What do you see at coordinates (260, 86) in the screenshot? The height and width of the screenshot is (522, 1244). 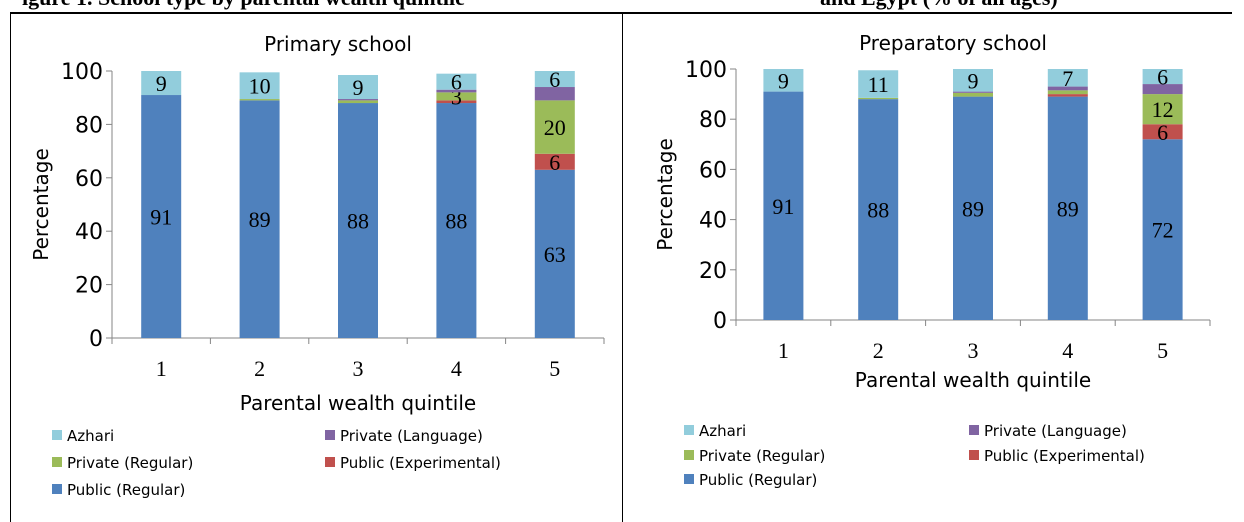 I see `data-label: 10` at bounding box center [260, 86].